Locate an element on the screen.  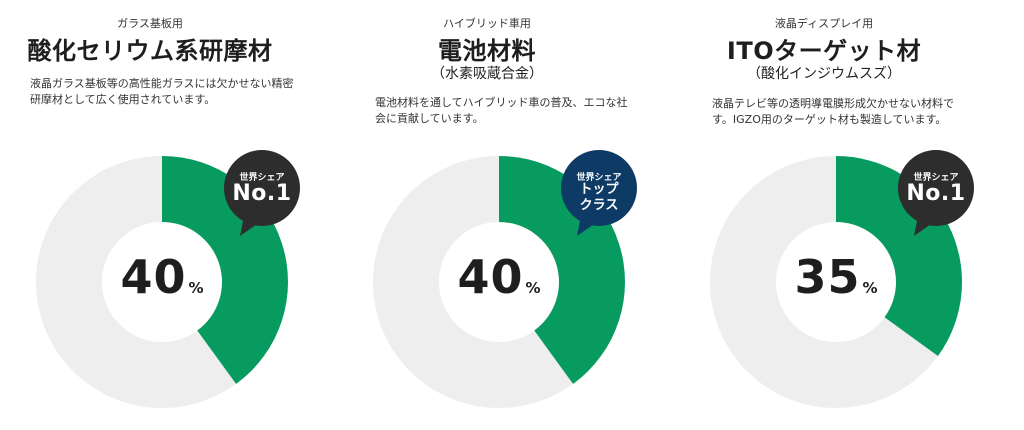
share-value-number: 35 is located at coordinates (827, 277).